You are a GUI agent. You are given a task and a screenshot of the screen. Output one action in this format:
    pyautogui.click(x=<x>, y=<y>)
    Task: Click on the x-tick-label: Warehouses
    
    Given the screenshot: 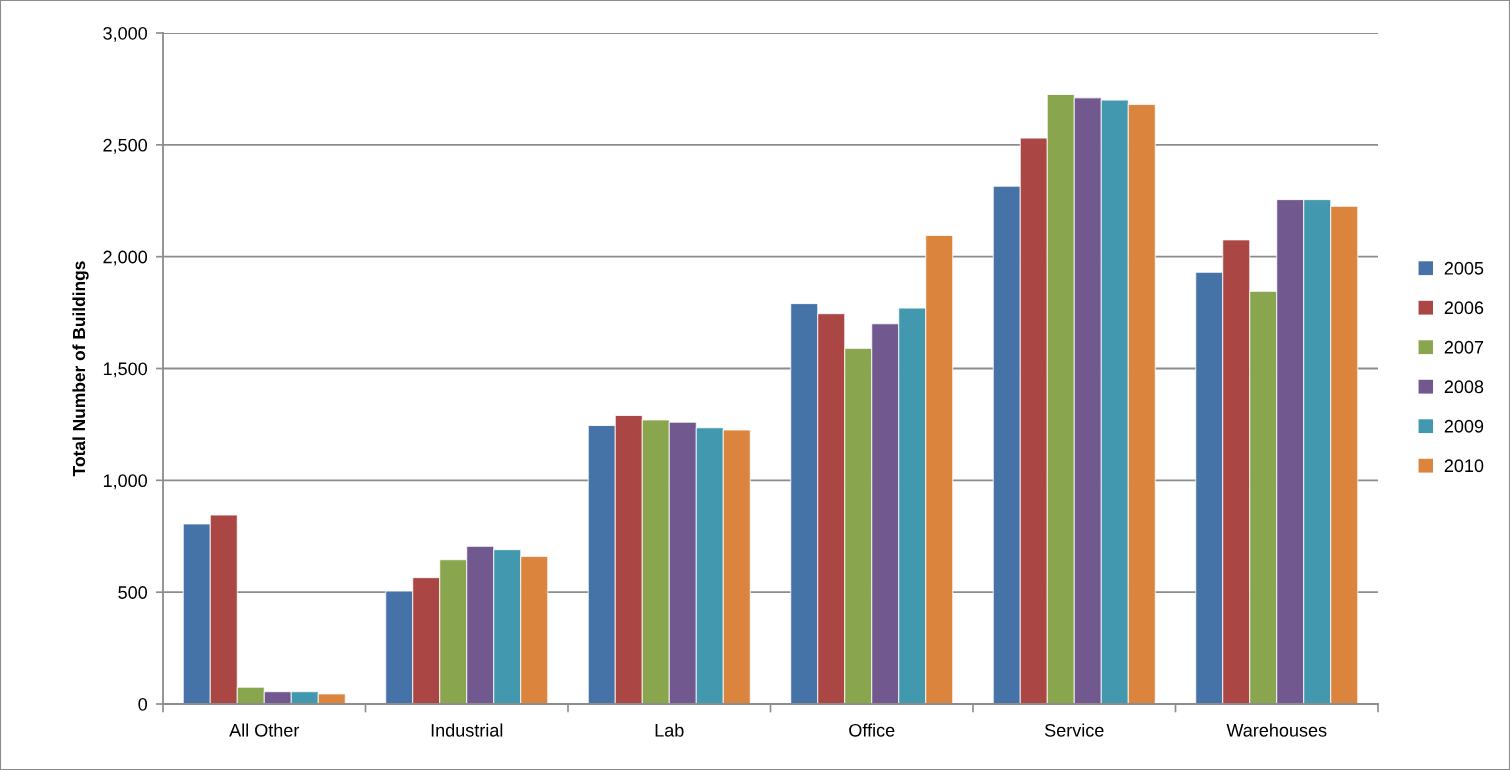 What is the action you would take?
    pyautogui.click(x=1276, y=730)
    